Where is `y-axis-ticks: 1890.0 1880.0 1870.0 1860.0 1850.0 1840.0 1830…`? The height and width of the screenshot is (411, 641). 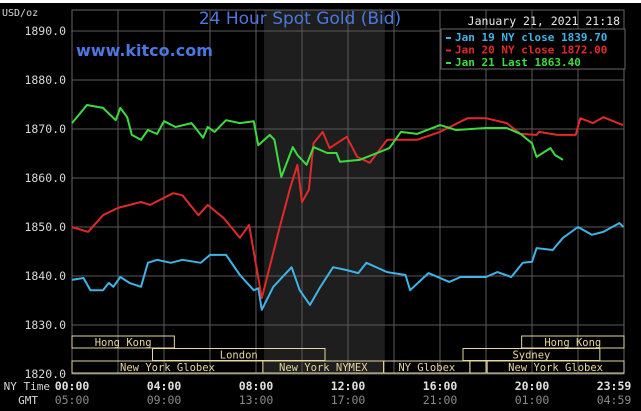 y-axis-ticks: 1890.0 1880.0 1870.0 1860.0 1850.0 1840.0 1830… is located at coordinates (45, 202).